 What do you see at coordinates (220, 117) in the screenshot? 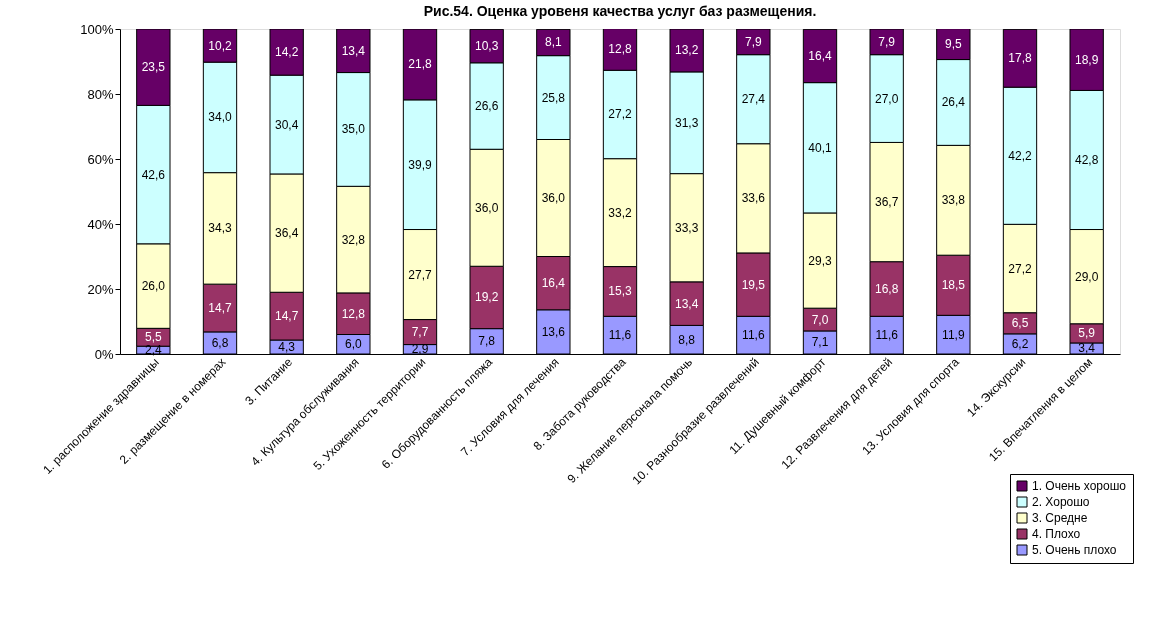
I see `data-label: 34,0` at bounding box center [220, 117].